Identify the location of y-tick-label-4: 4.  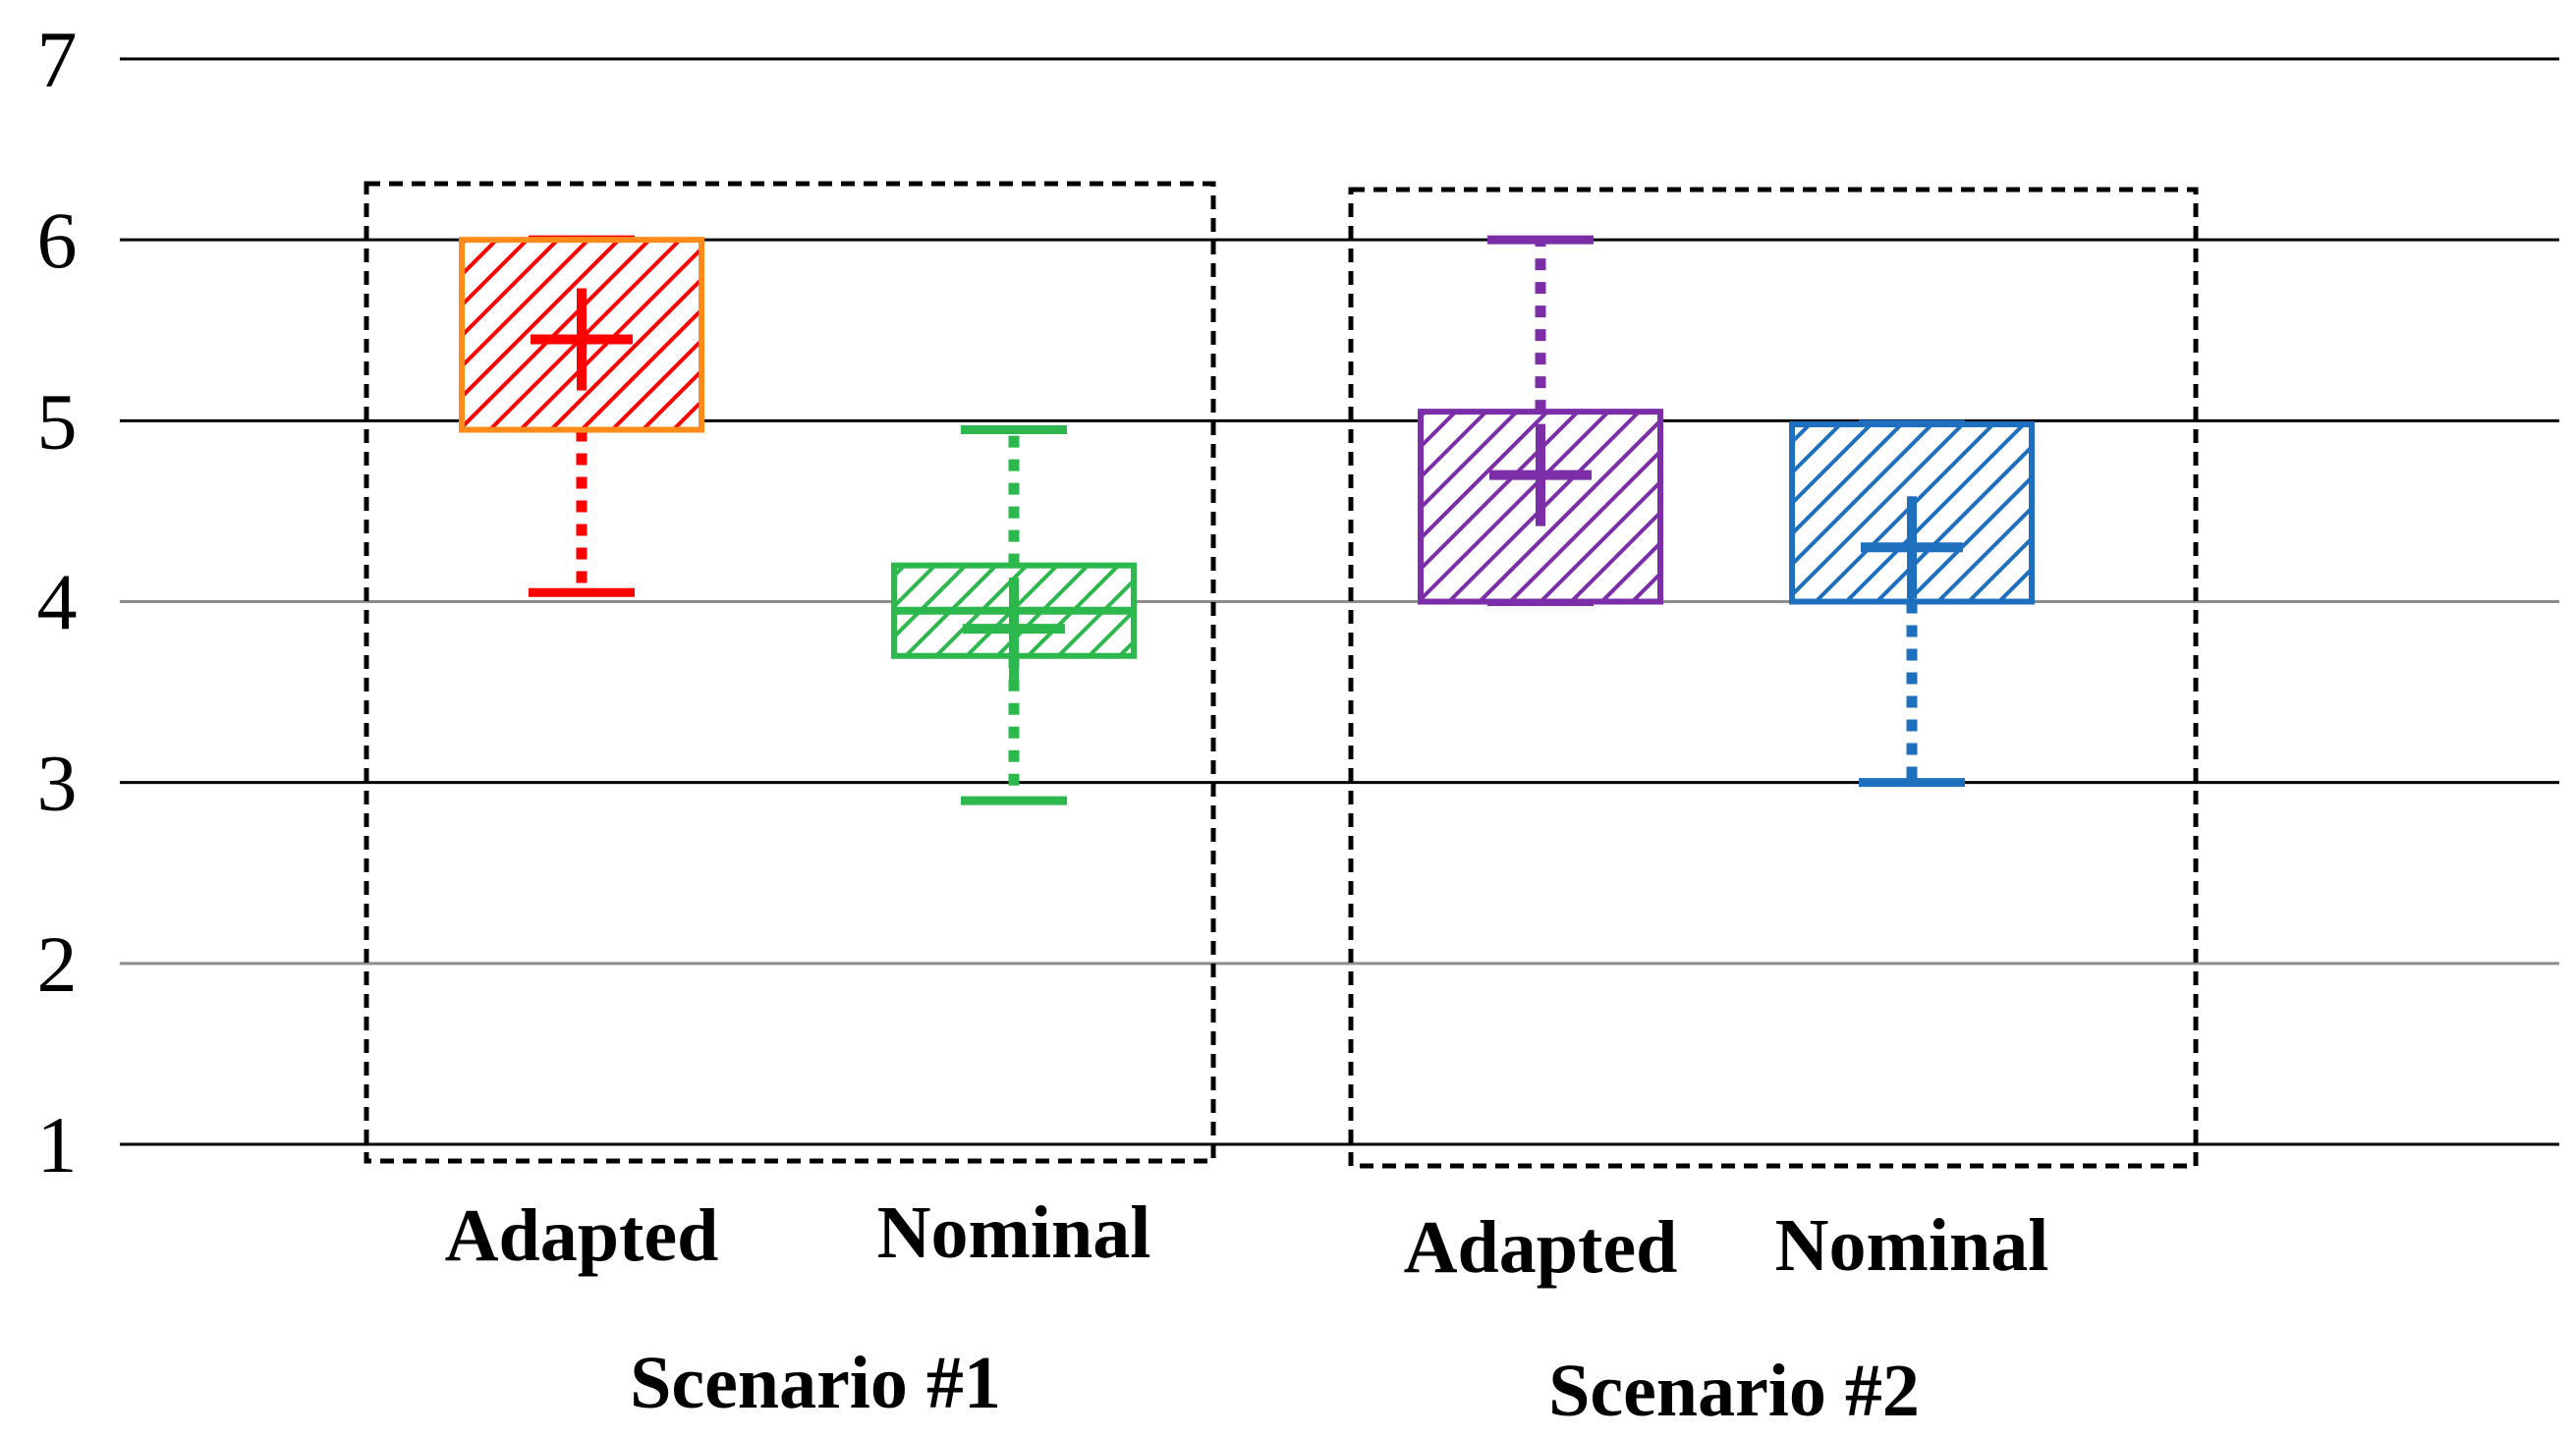
(57, 603).